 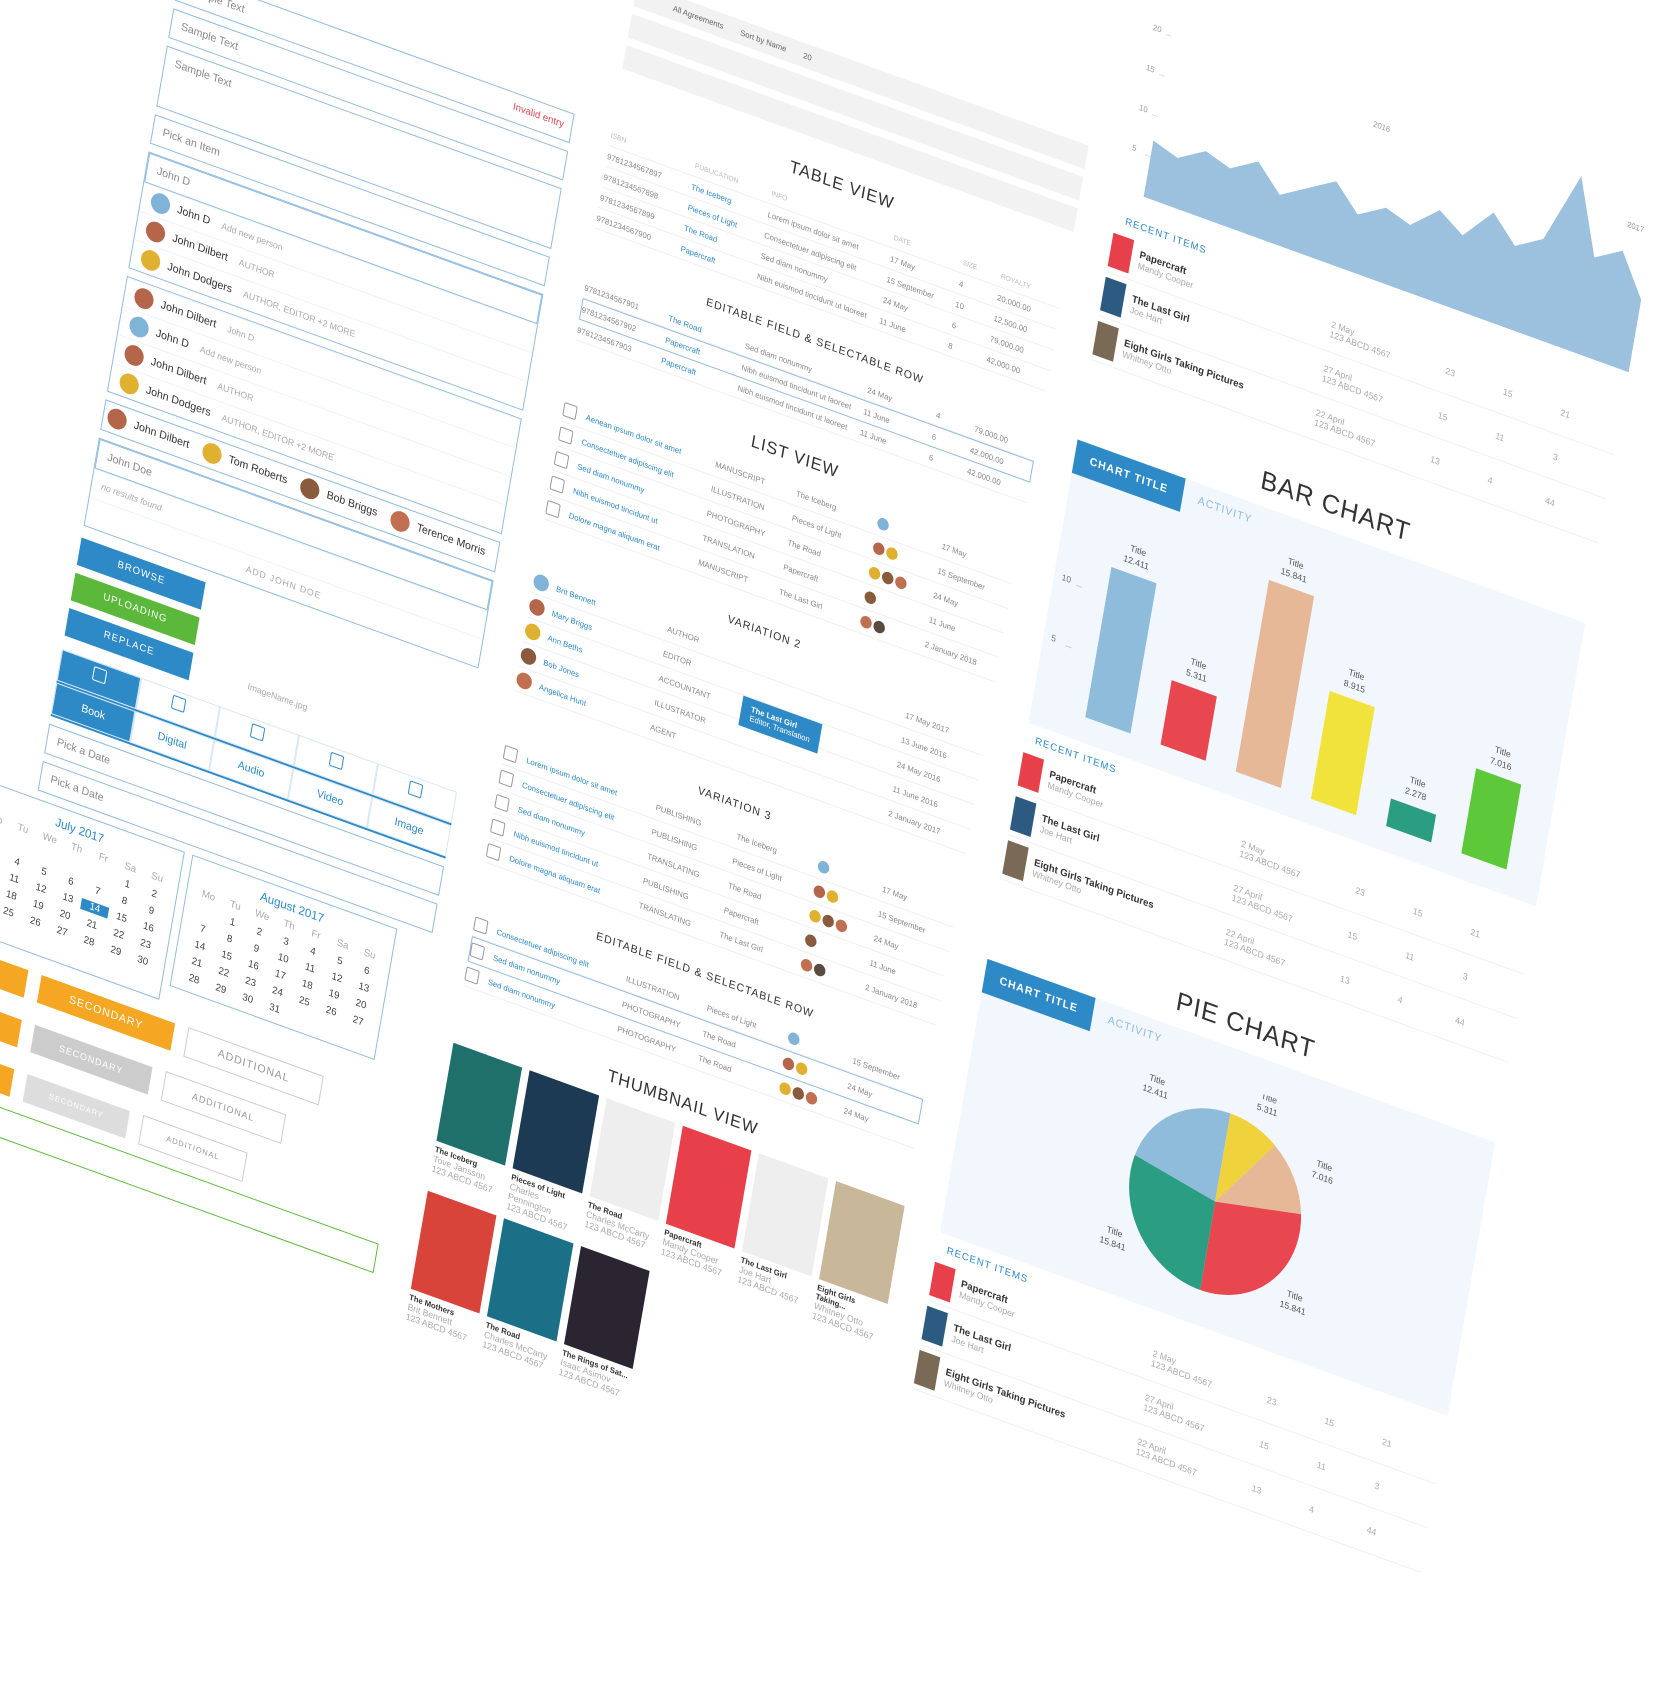 I want to click on day: 24, so click(x=277, y=992).